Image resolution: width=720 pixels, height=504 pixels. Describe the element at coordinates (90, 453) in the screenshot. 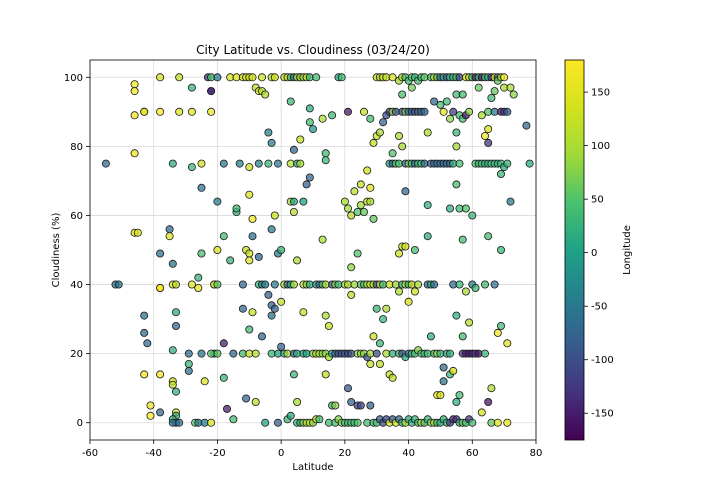

I see `x-tick-label: -60` at that location.